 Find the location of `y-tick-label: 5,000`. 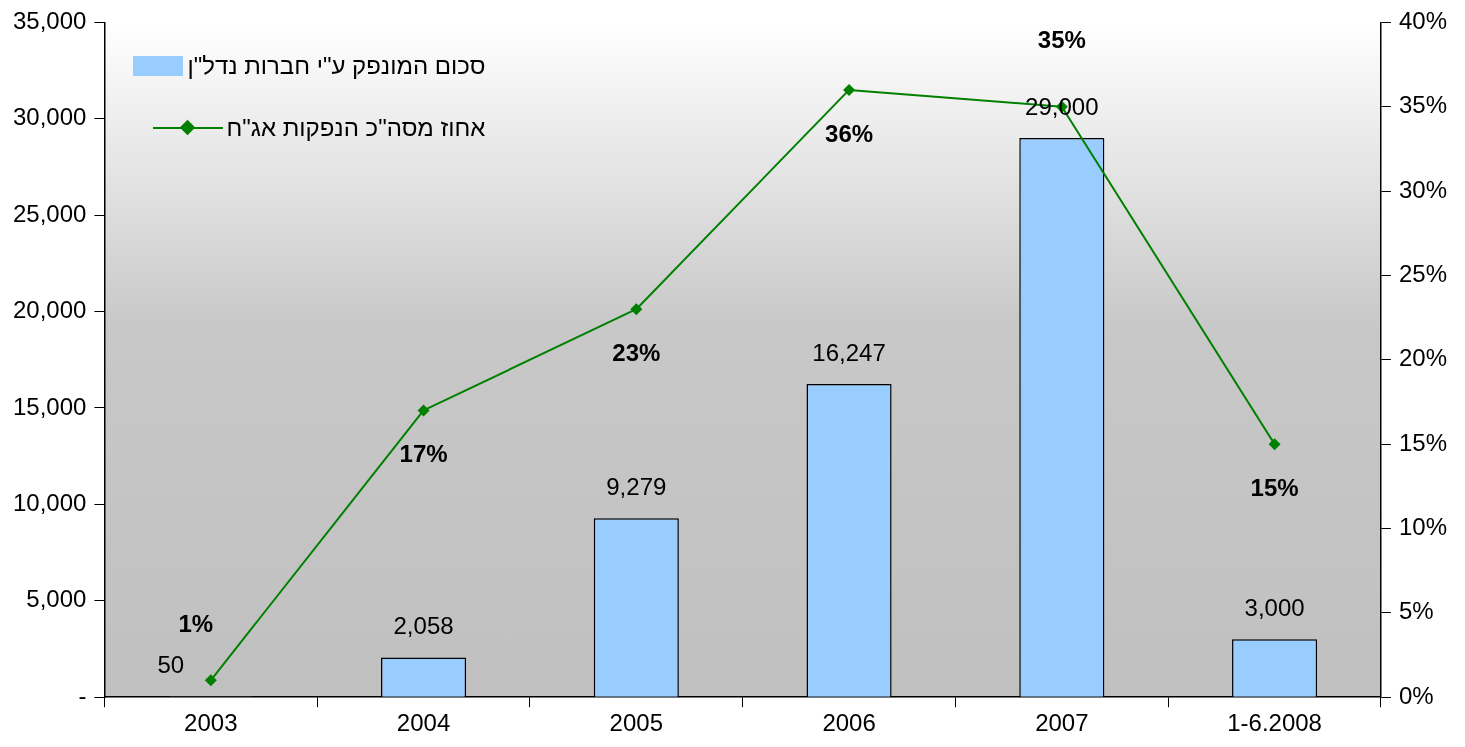

y-tick-label: 5,000 is located at coordinates (56, 599).